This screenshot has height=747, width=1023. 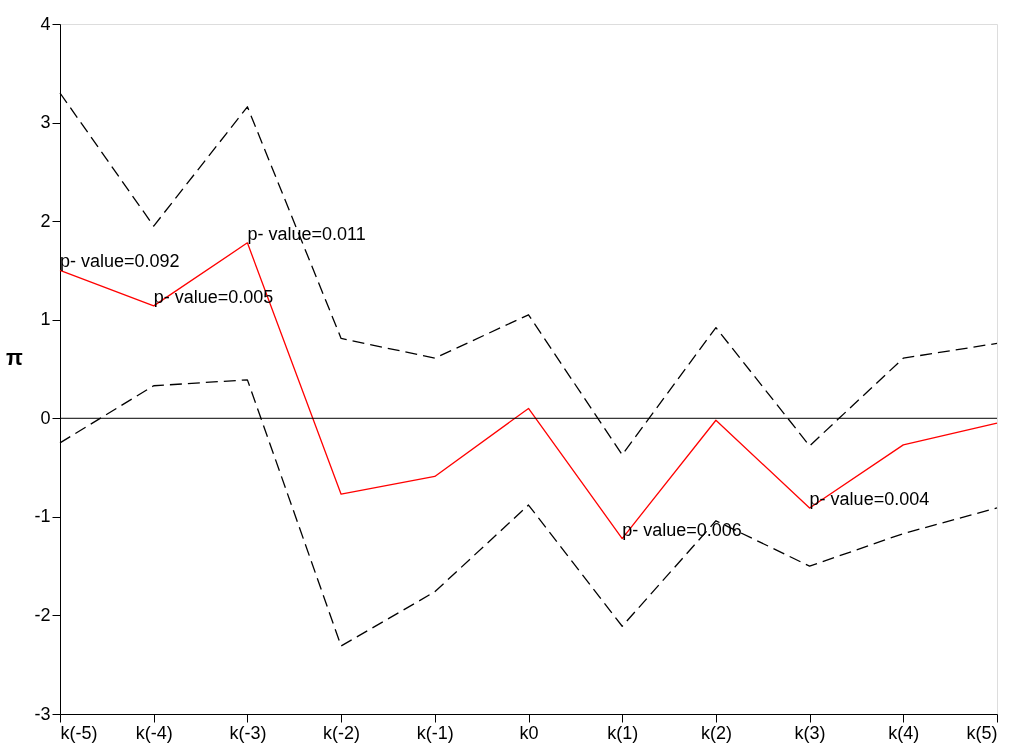 What do you see at coordinates (45, 122) in the screenshot?
I see `y-tick-label: 3` at bounding box center [45, 122].